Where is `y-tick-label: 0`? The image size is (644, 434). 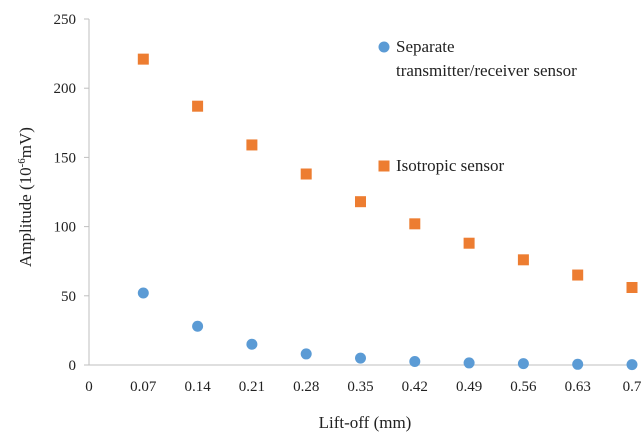
y-tick-label: 0 is located at coordinates (73, 366).